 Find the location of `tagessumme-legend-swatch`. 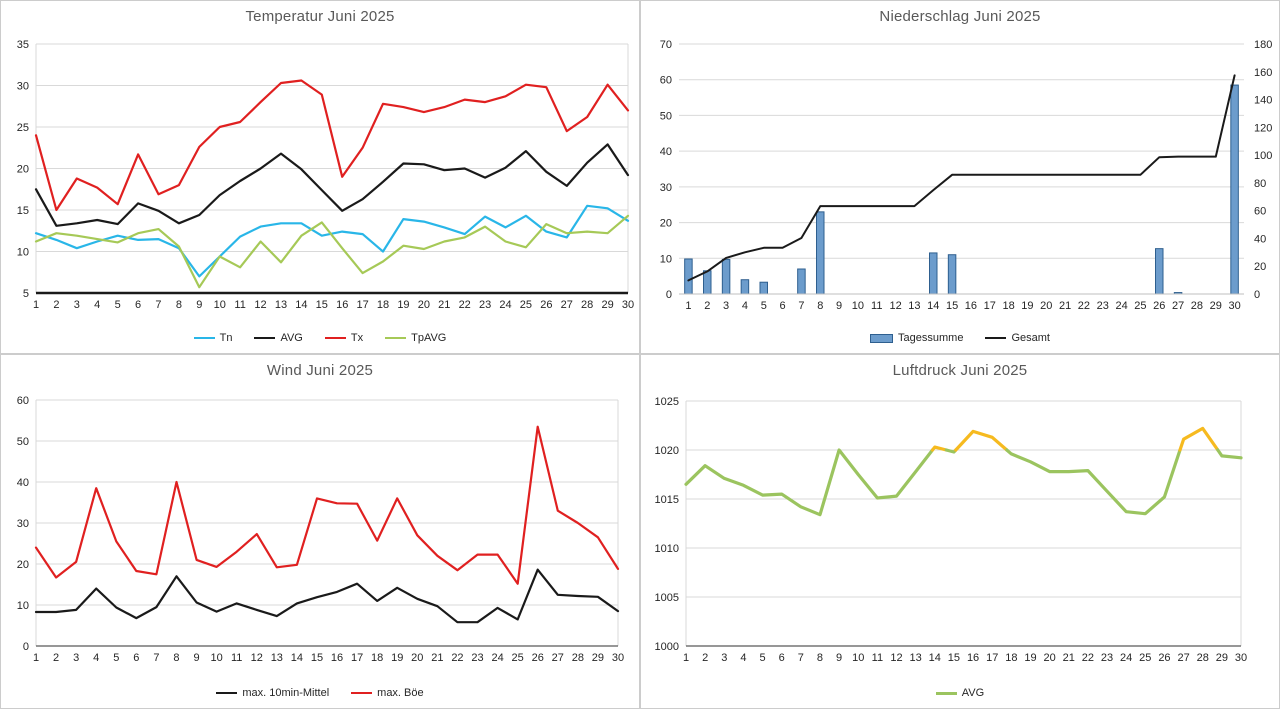

tagessumme-legend-swatch is located at coordinates (882, 338).